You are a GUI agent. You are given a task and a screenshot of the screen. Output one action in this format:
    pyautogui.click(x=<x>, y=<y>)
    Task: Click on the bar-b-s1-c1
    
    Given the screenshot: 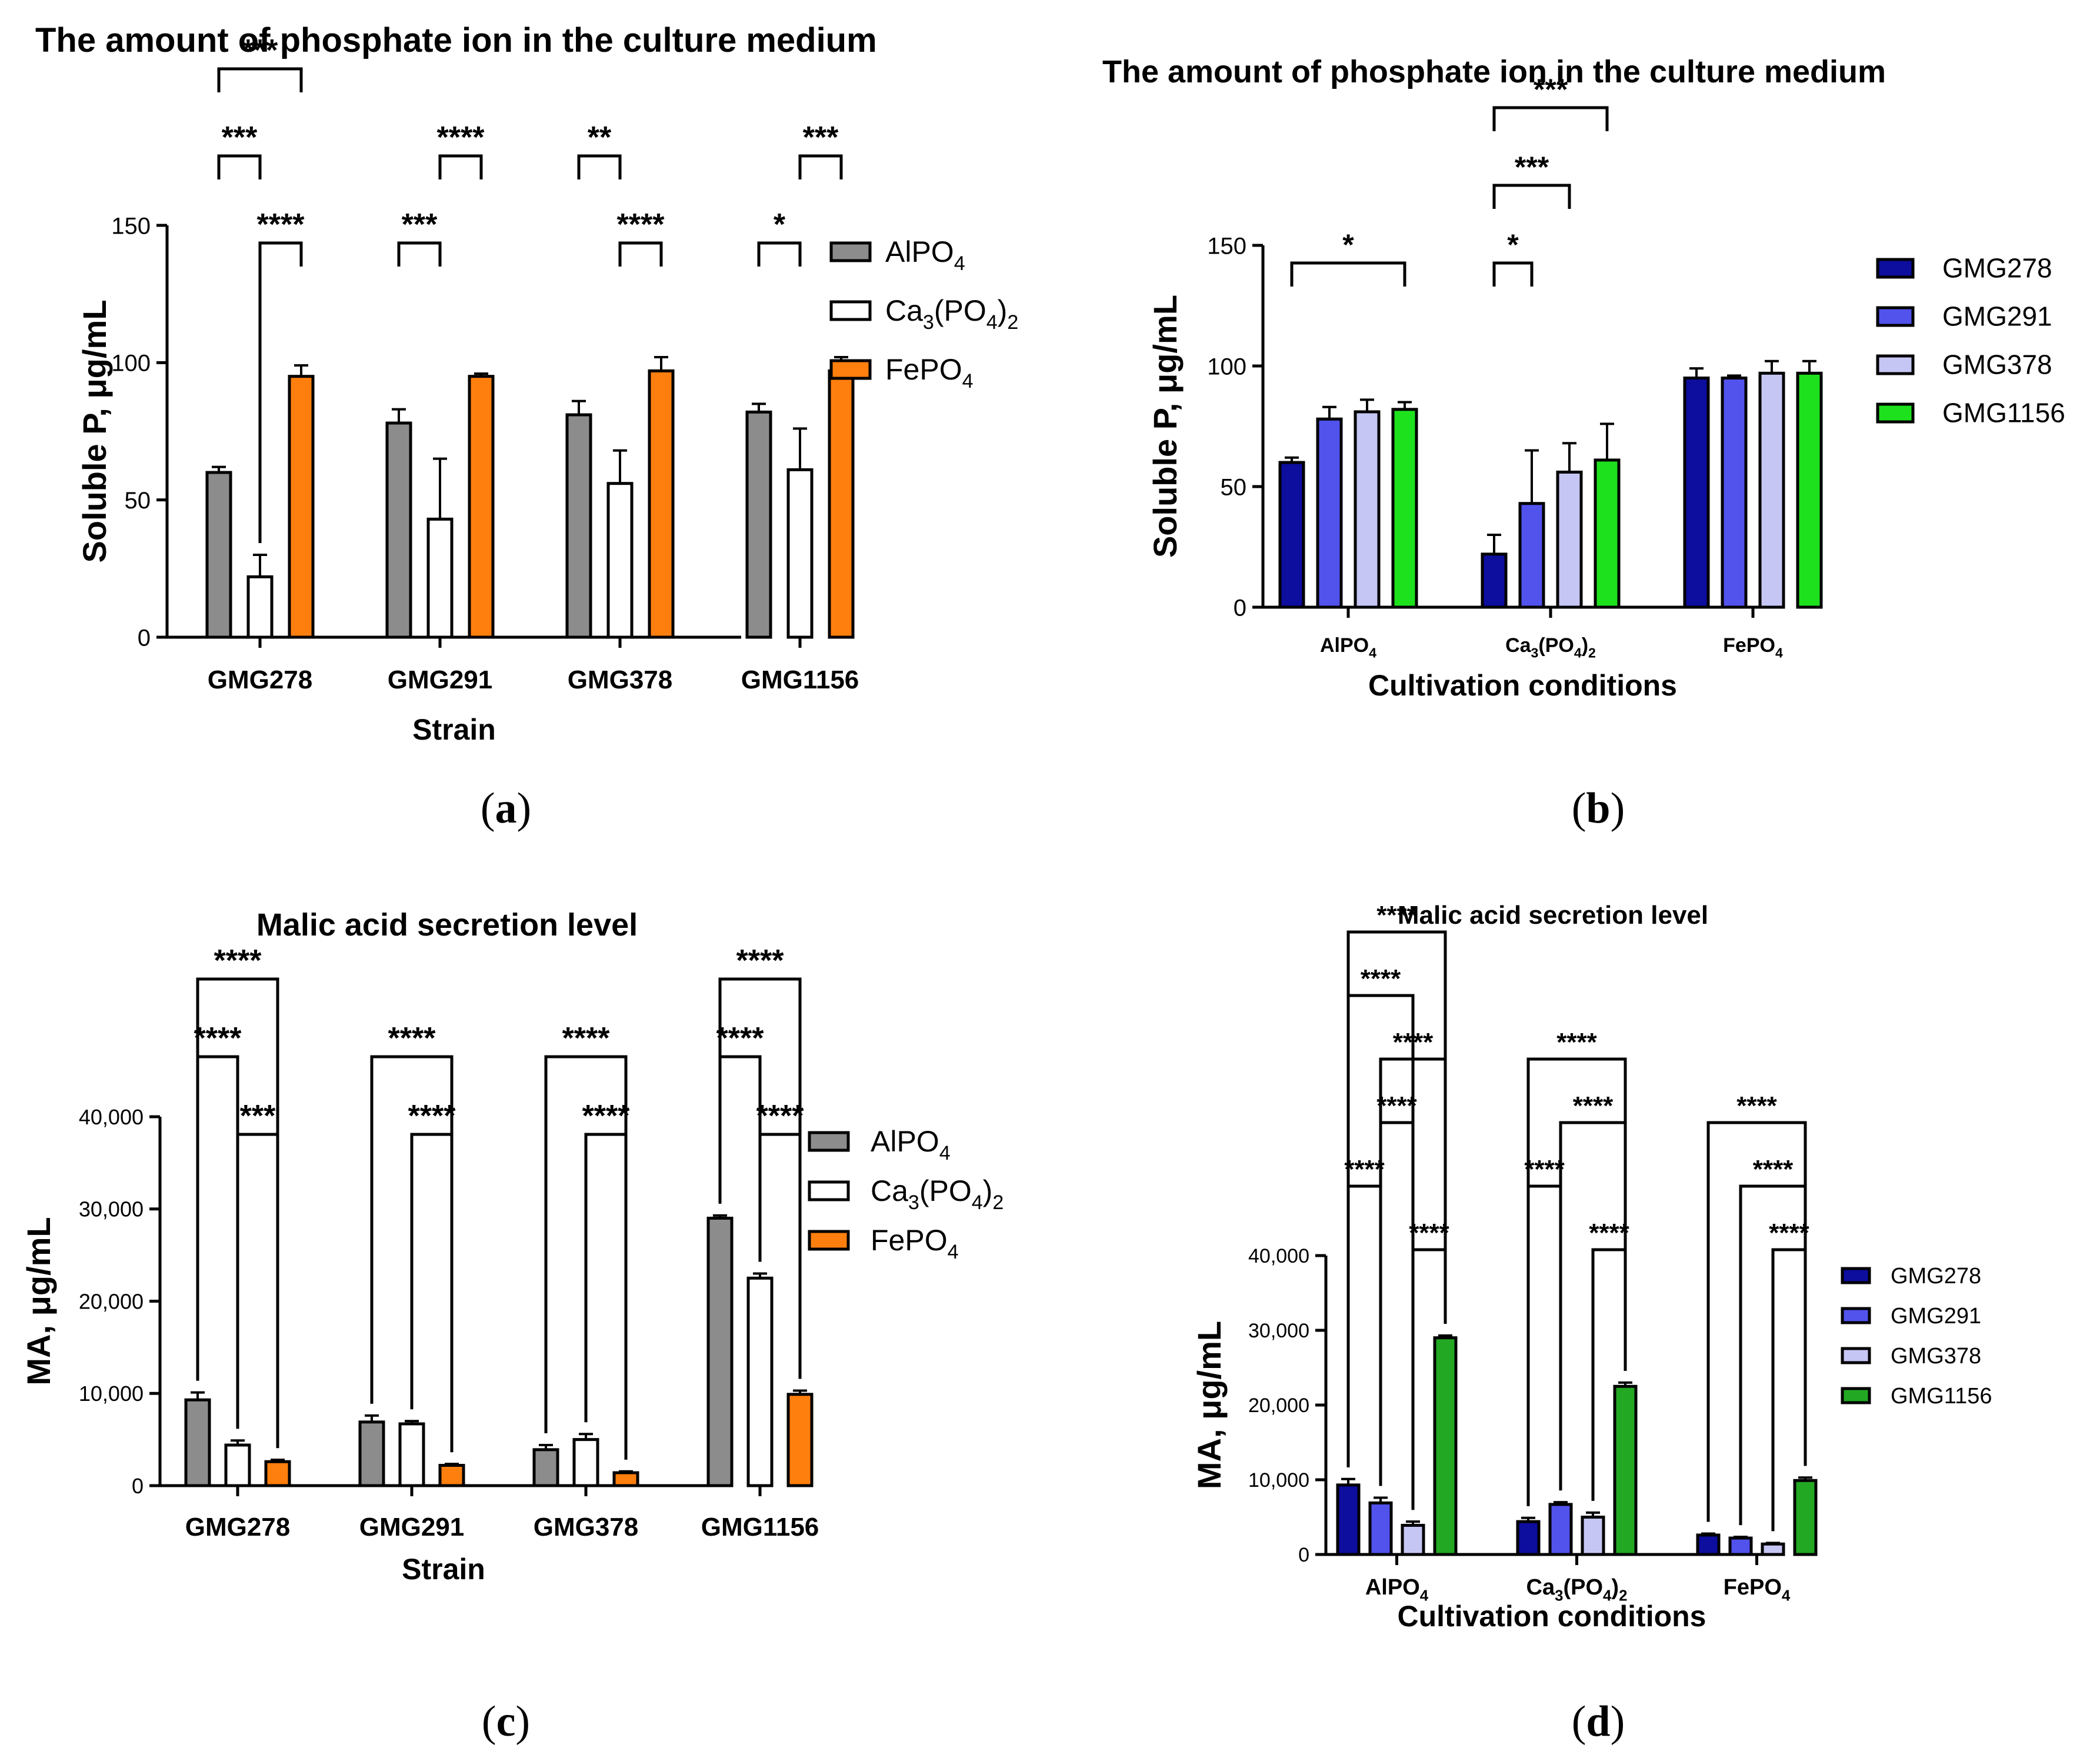 What is the action you would take?
    pyautogui.click(x=1531, y=555)
    